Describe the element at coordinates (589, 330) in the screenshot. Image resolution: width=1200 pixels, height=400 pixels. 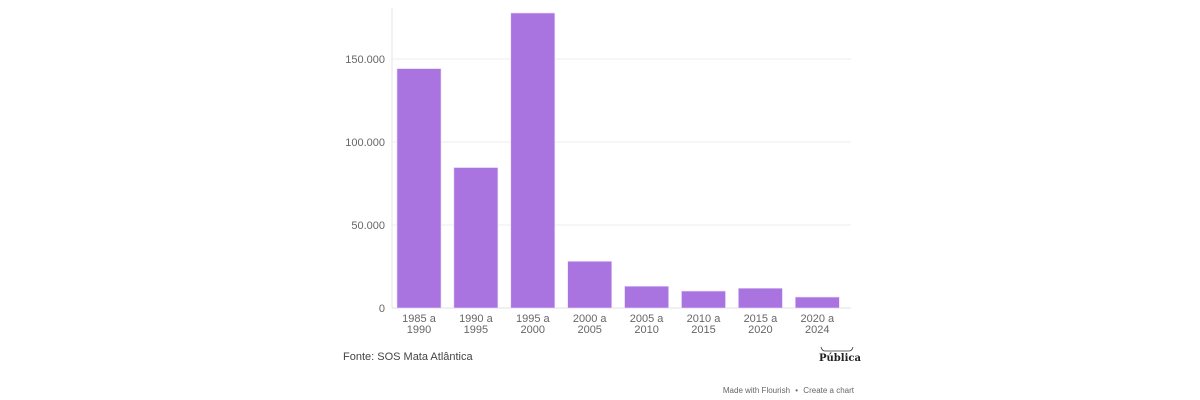
I see `x-tick-label: 2005` at that location.